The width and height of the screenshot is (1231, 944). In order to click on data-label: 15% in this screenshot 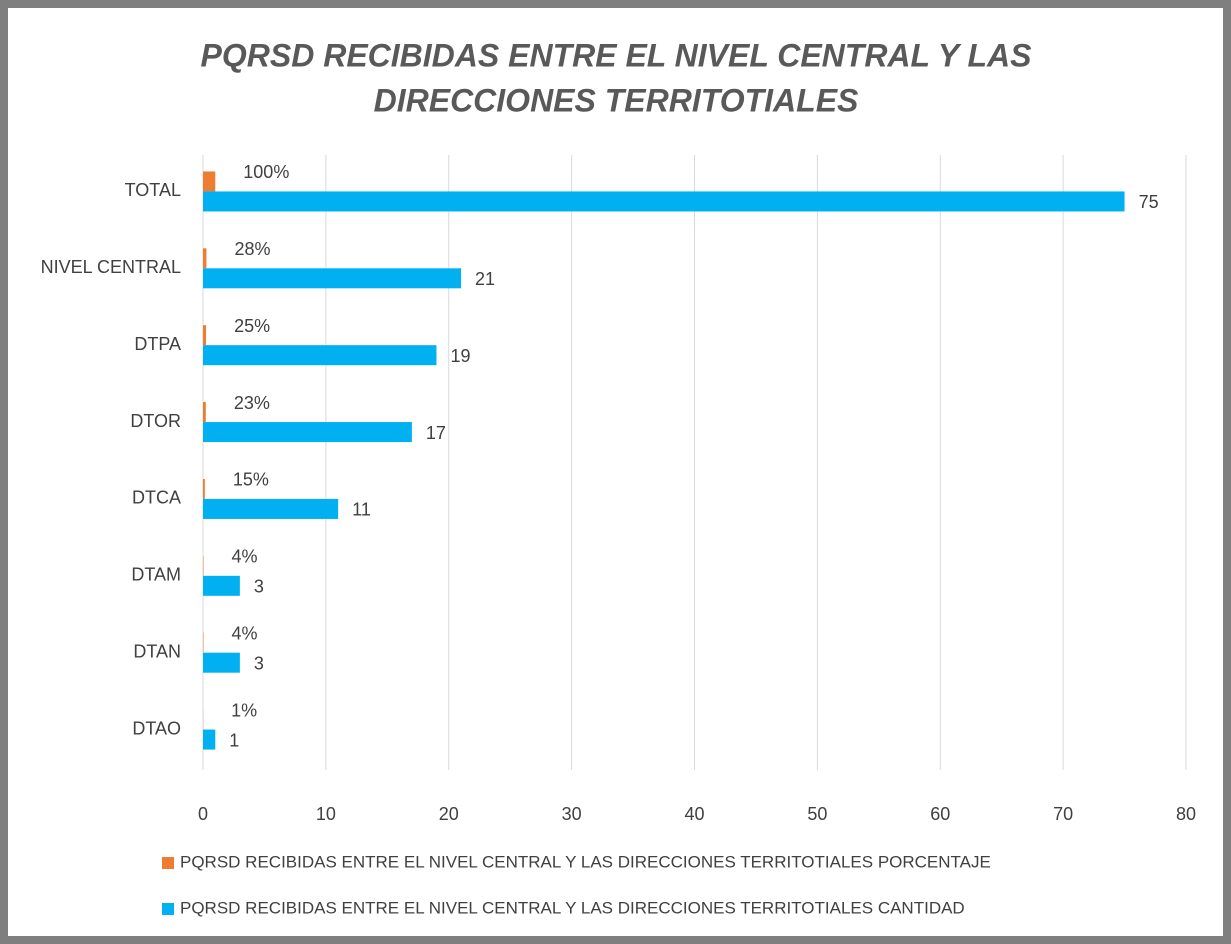, I will do `click(251, 480)`.